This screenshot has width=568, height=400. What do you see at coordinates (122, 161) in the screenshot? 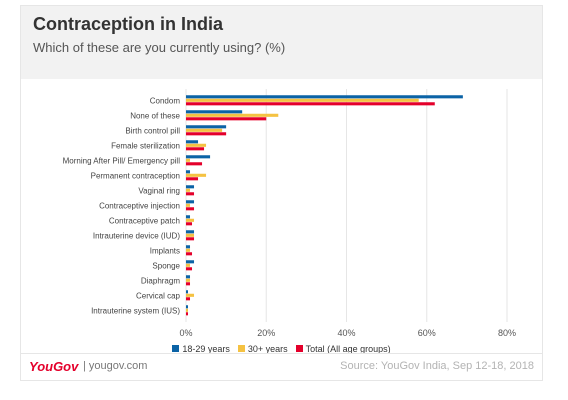
I see `category-label: Morning After Pill/ Emergency pill` at bounding box center [122, 161].